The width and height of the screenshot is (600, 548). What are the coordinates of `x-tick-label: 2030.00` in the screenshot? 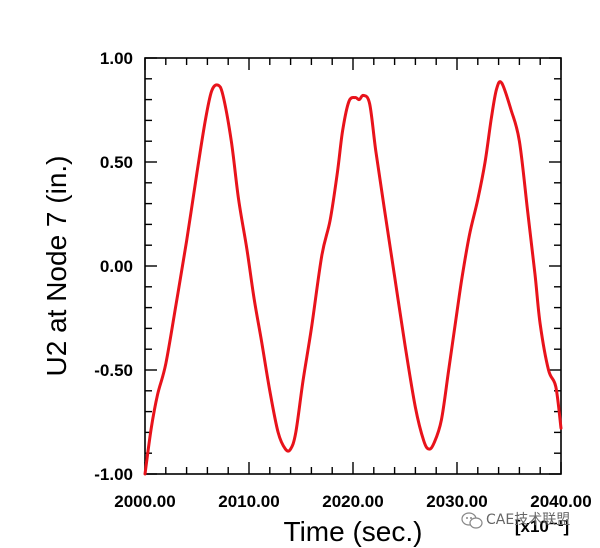 It's located at (456, 501).